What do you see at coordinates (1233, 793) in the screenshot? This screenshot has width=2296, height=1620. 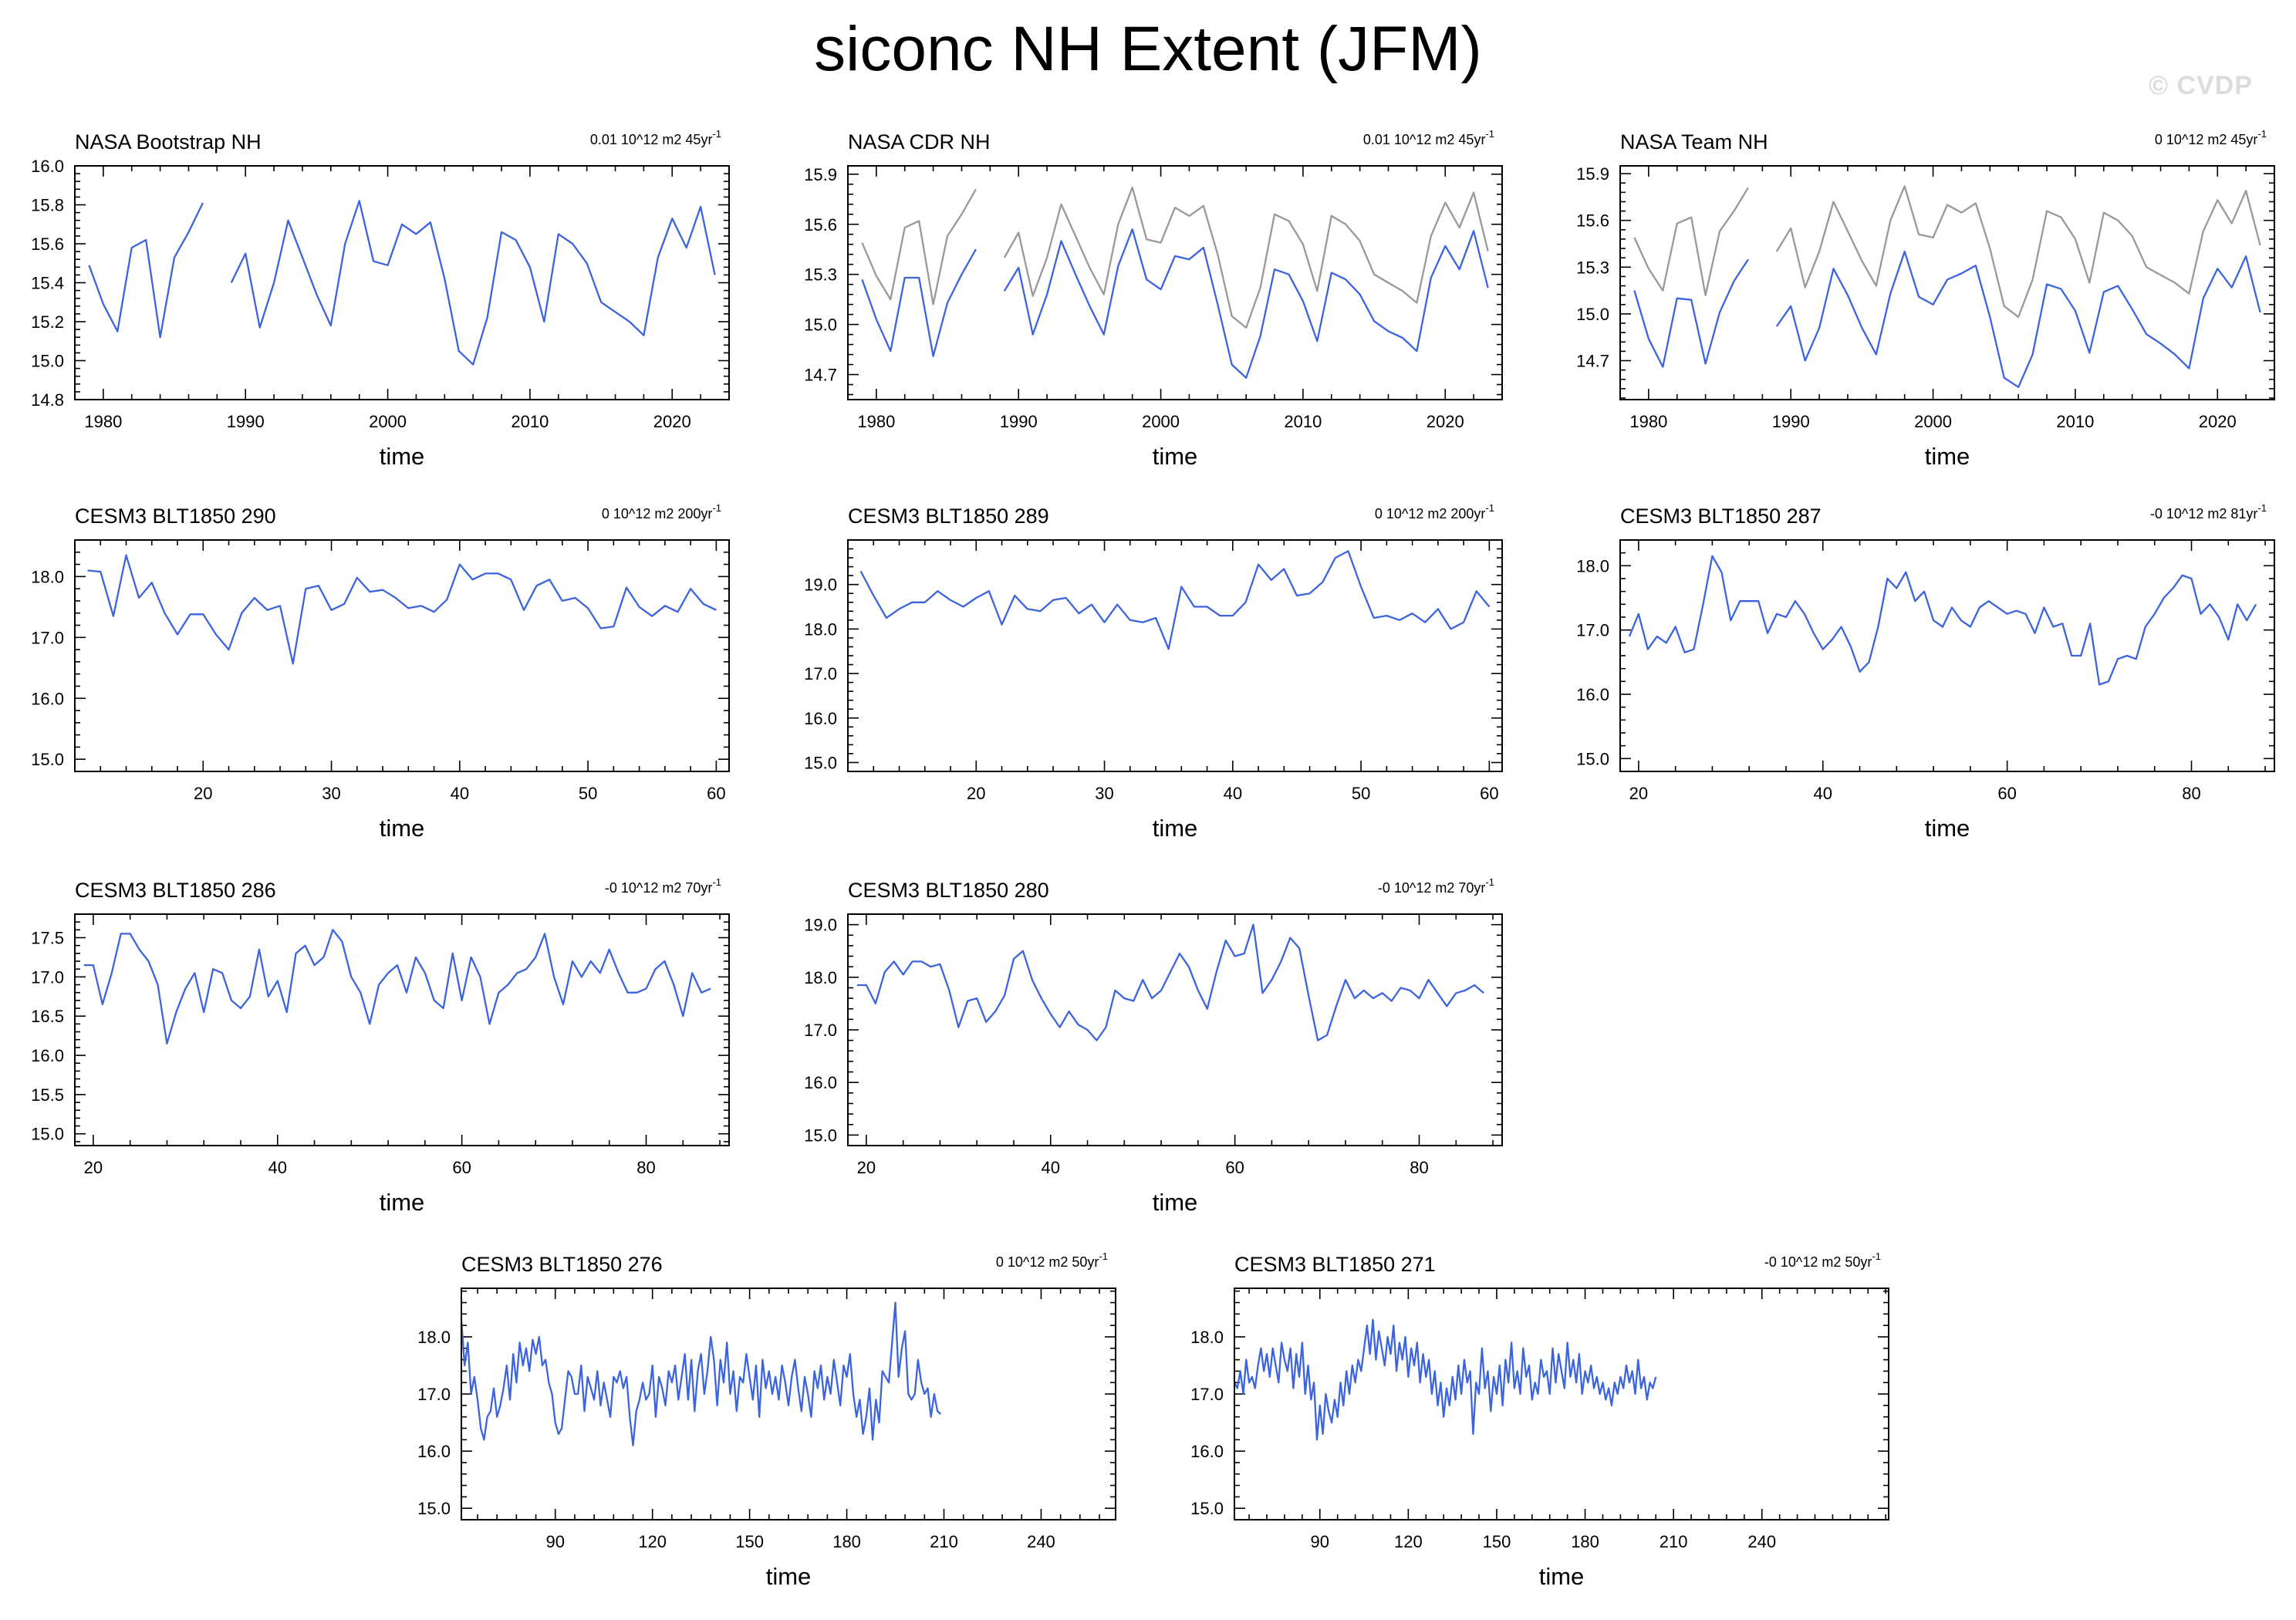 I see `x-tick-label: 40` at bounding box center [1233, 793].